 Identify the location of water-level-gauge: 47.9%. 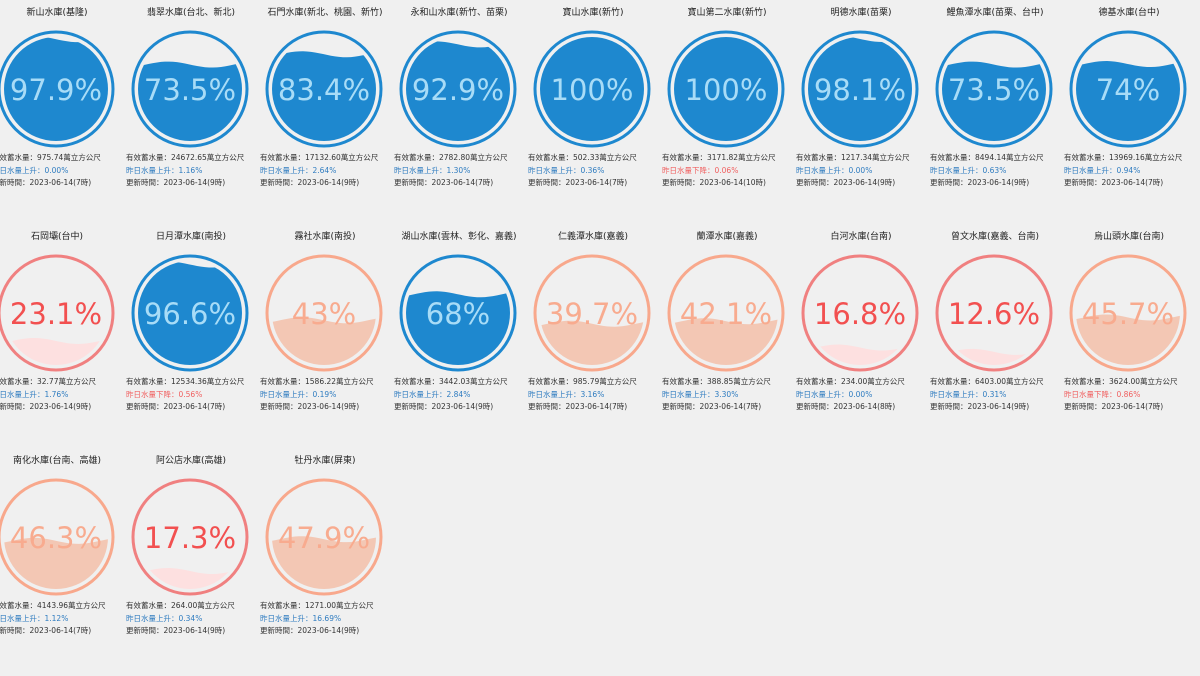
(324, 537).